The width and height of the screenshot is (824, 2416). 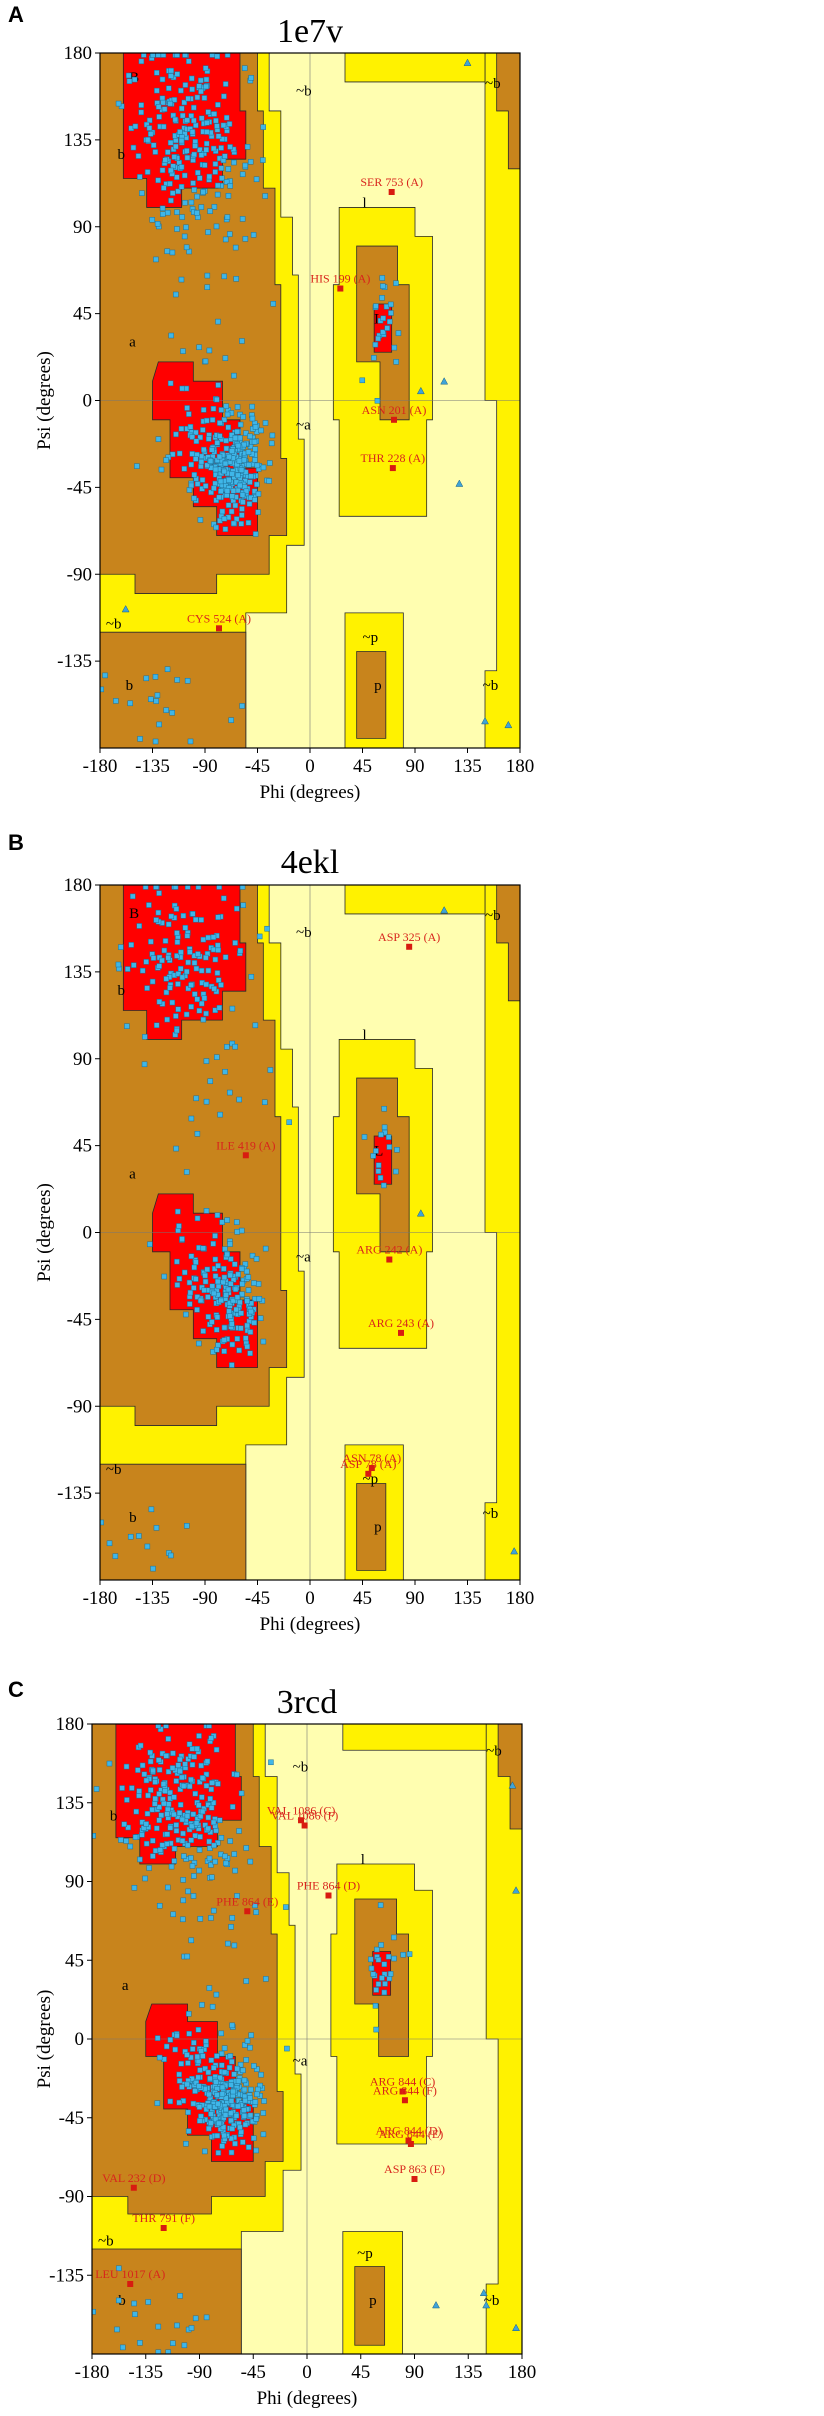 What do you see at coordinates (74, 1960) in the screenshot?
I see `y-tick-label: 45` at bounding box center [74, 1960].